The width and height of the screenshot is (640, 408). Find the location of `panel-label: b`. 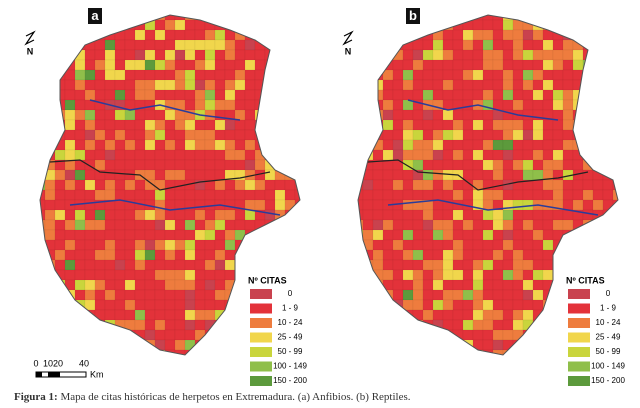

panel-label: b is located at coordinates (413, 15).